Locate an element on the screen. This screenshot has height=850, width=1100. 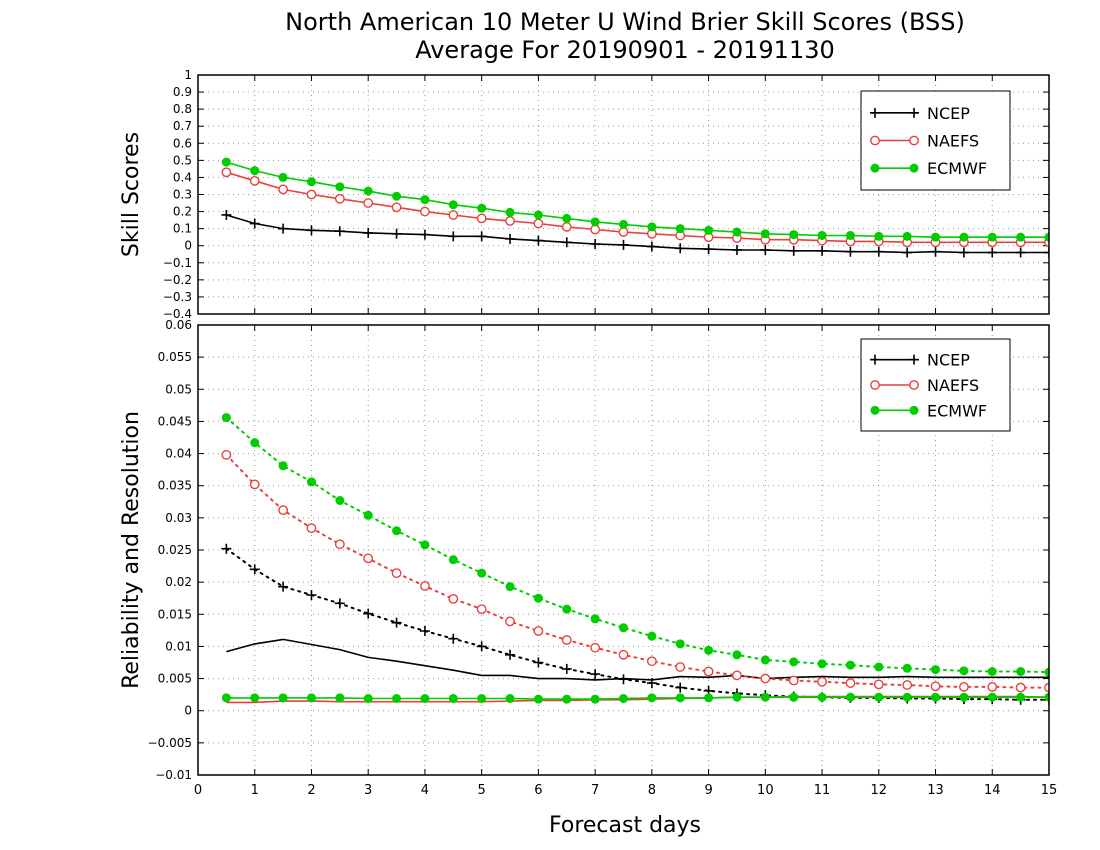
legend: NCEP NAEFS ECMWF is located at coordinates (935, 140).